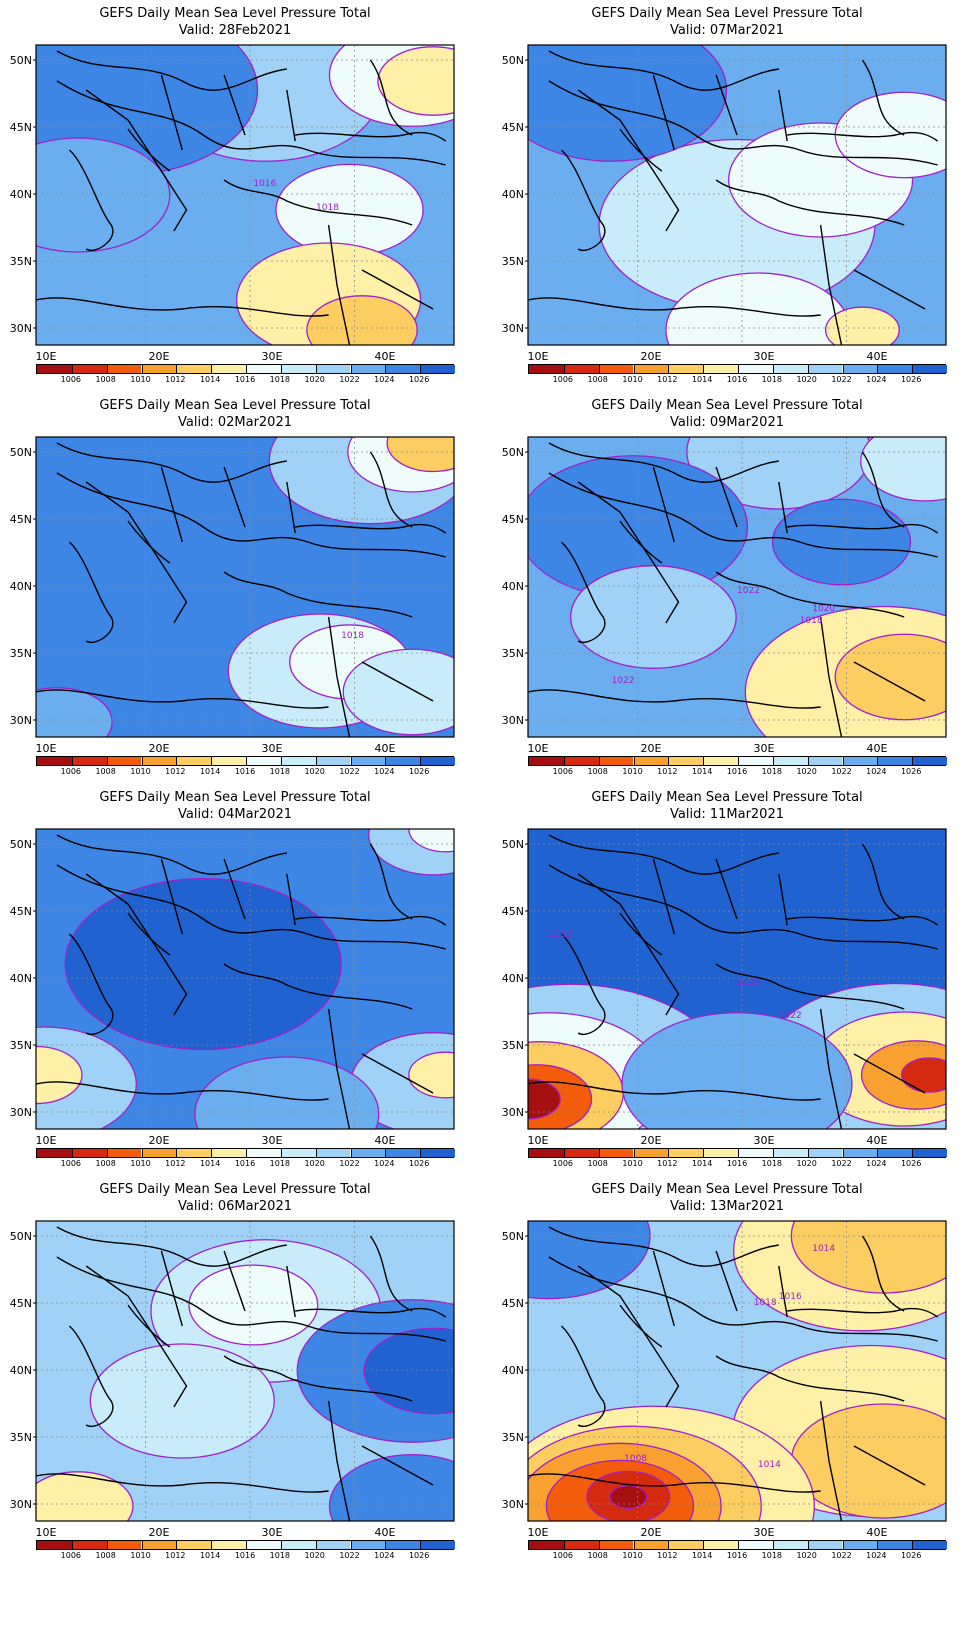 Image resolution: width=964 pixels, height=1640 pixels. Describe the element at coordinates (232, 1379) in the screenshot. I see `pressure-map: 50N 45N 40N 35N 30N 10E 20E 30E 40E` at that location.